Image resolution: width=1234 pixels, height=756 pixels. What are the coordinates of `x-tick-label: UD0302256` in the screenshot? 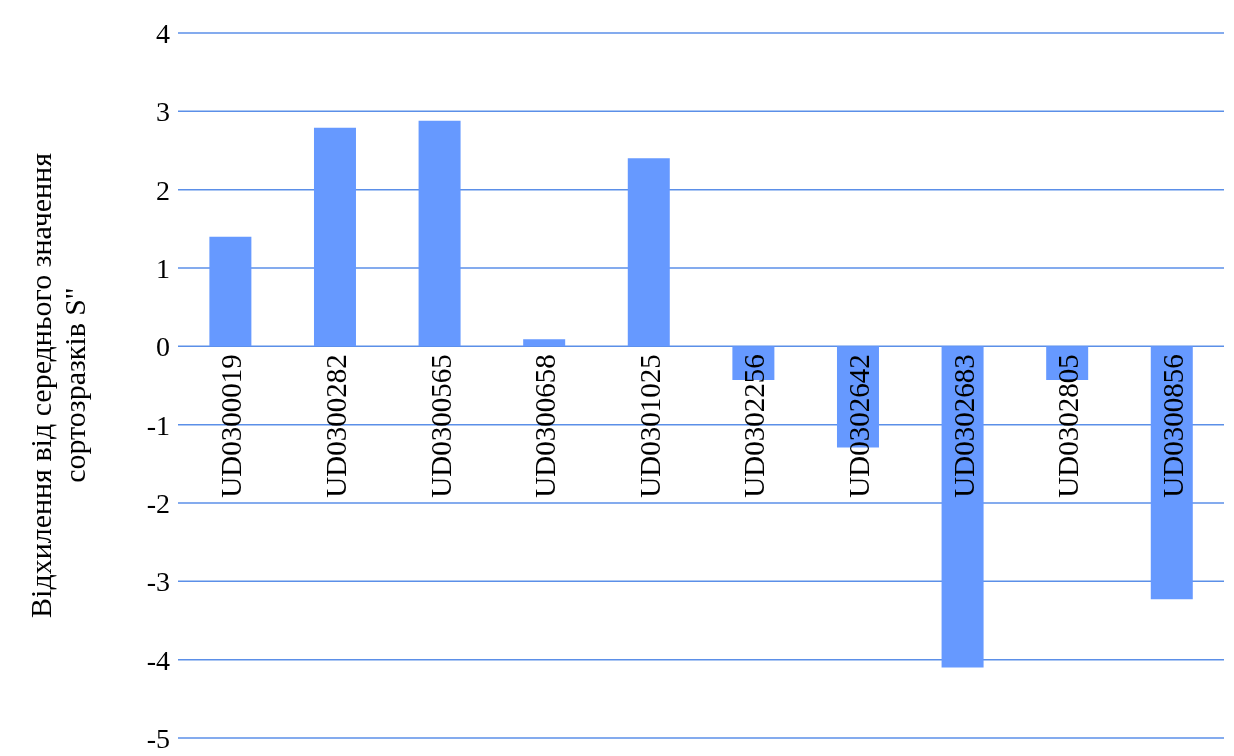 It's located at (754, 426).